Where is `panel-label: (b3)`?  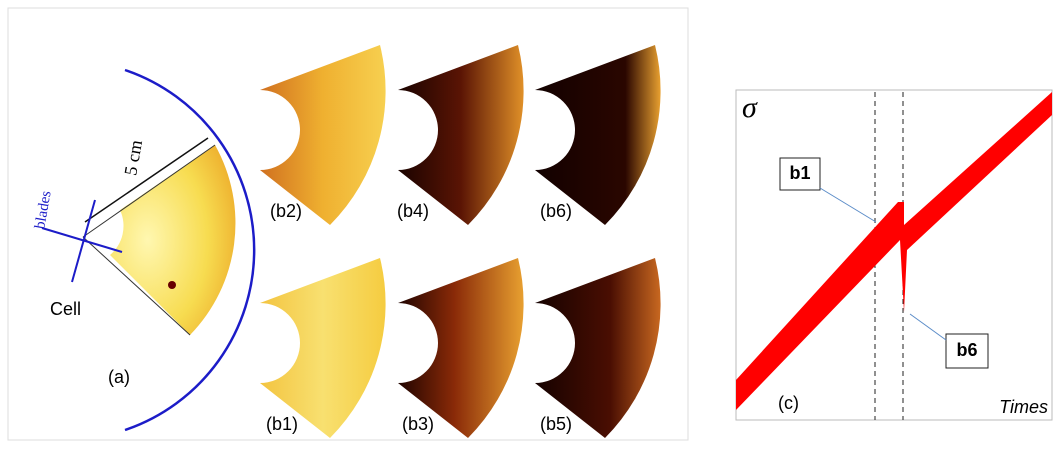 panel-label: (b3) is located at coordinates (418, 424).